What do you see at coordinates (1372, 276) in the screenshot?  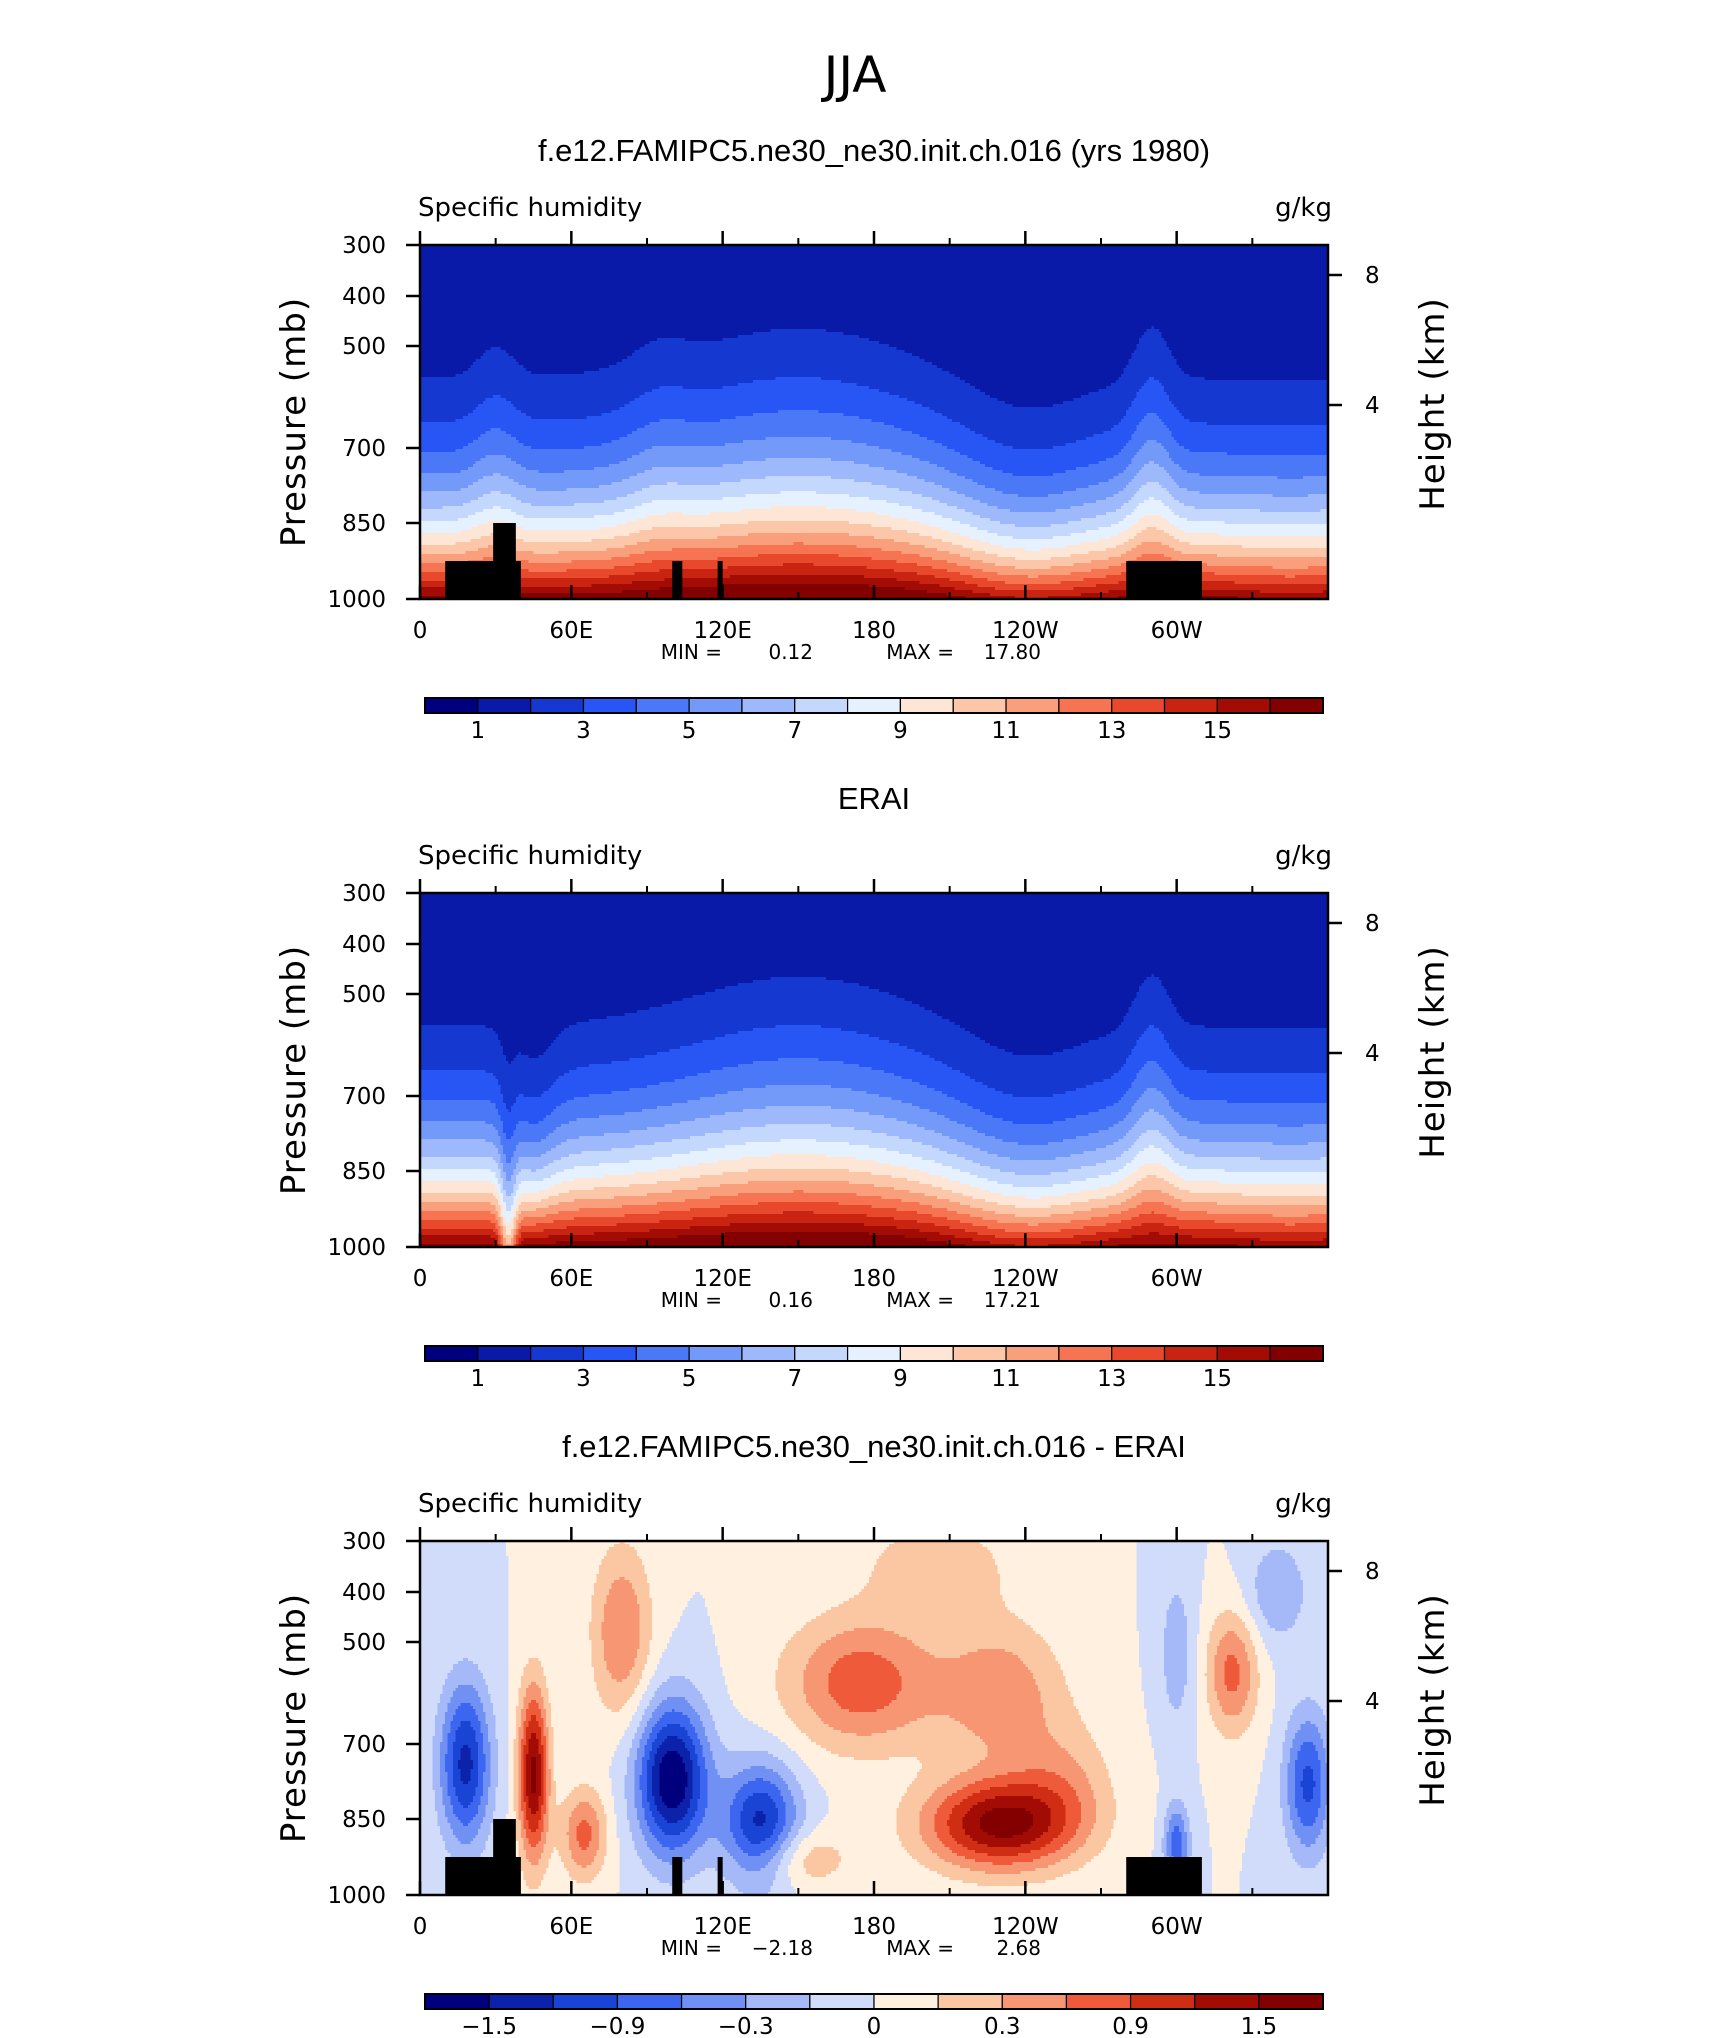 I see `height-tick-label: 8` at bounding box center [1372, 276].